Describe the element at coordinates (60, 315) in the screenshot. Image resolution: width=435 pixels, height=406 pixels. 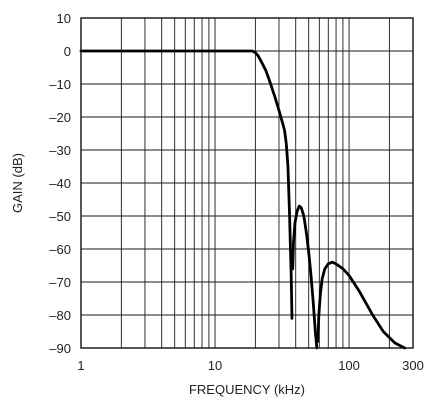
I see `y-tick-label: –80` at that location.